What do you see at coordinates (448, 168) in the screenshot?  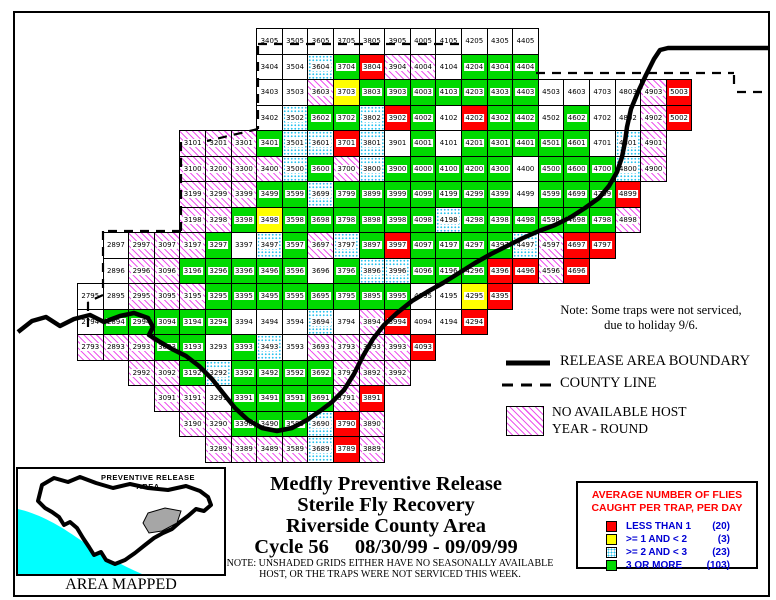 I see `grid-cell-label: 4100` at bounding box center [448, 168].